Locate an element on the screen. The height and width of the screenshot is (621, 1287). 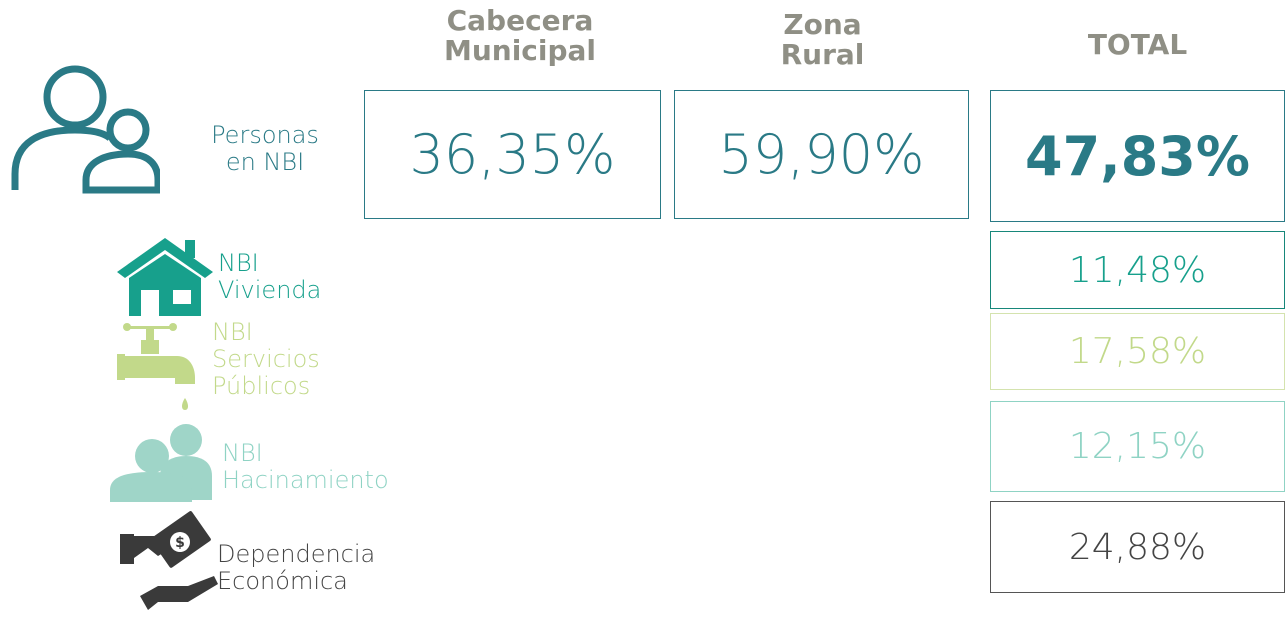
label-line: Personas is located at coordinates (265, 135).